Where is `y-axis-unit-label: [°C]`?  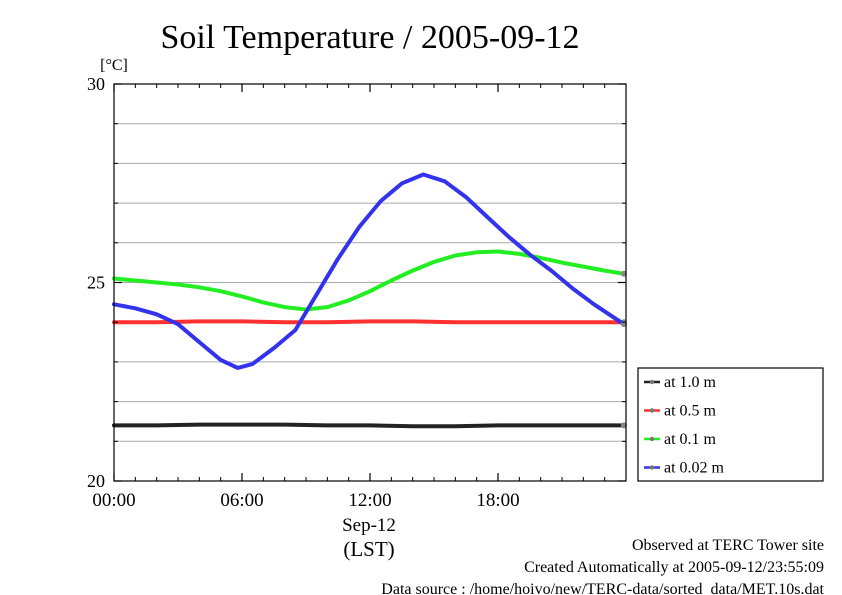 y-axis-unit-label: [°C] is located at coordinates (114, 65).